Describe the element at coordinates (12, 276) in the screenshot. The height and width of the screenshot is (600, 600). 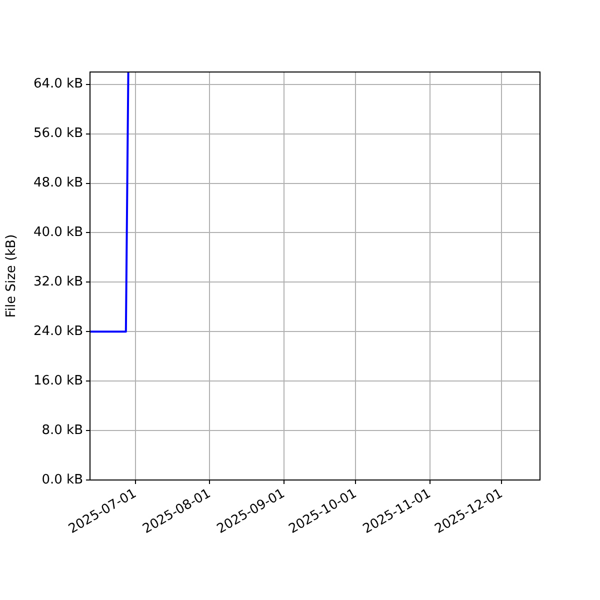
I see `y-axis-title: File Size (kB)` at that location.